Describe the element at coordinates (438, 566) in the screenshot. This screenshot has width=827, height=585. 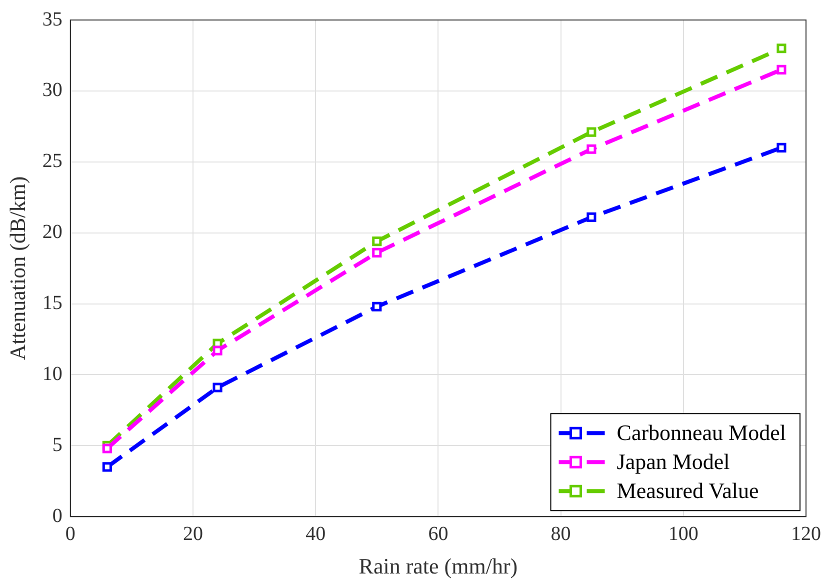
I see `x-axis-title: Rain rate (mm/hr)` at that location.